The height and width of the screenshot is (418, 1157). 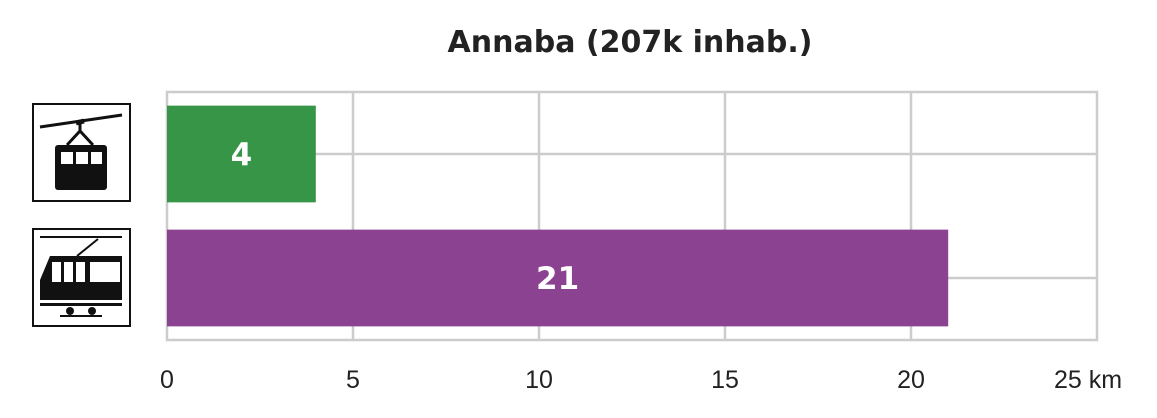 I want to click on bar-cable-car, so click(x=241, y=154).